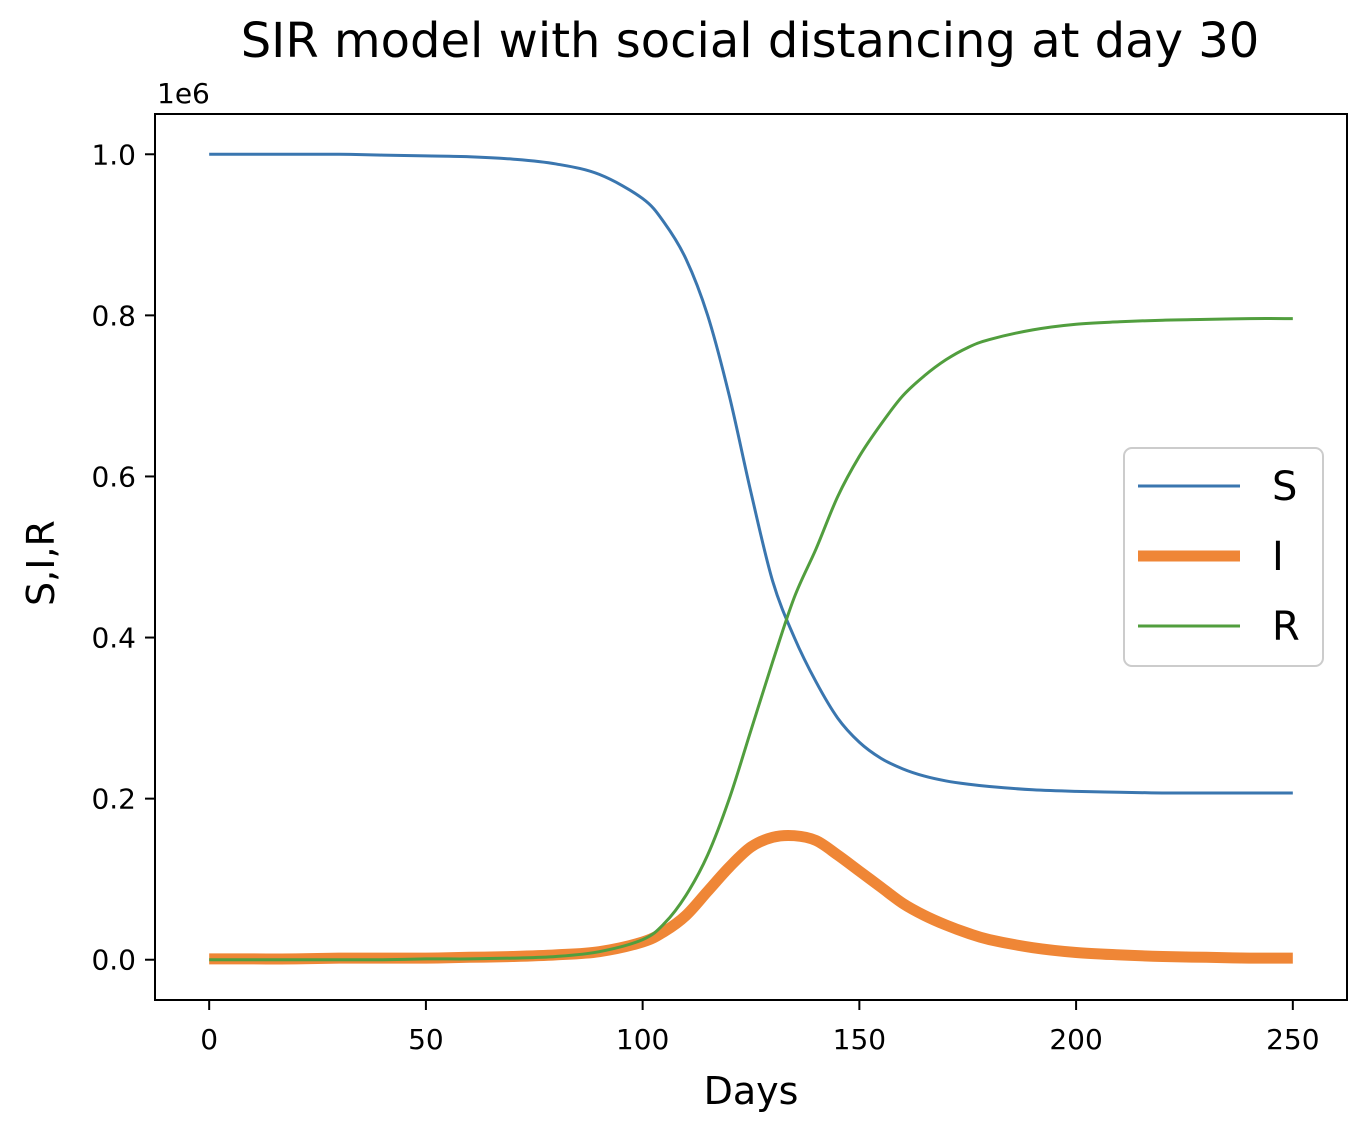  Describe the element at coordinates (123, 557) in the screenshot. I see `y-axis-ticks: 0.0 0.2 0.4 0.6 0.8 1.0` at that location.